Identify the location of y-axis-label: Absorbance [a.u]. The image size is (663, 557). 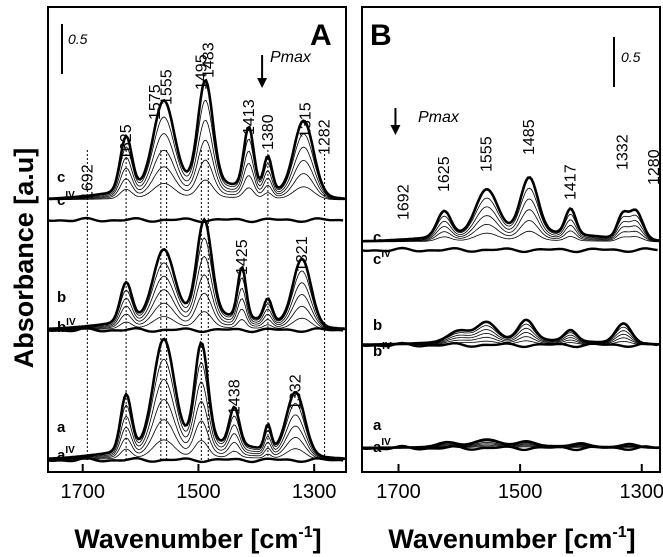
(24, 258).